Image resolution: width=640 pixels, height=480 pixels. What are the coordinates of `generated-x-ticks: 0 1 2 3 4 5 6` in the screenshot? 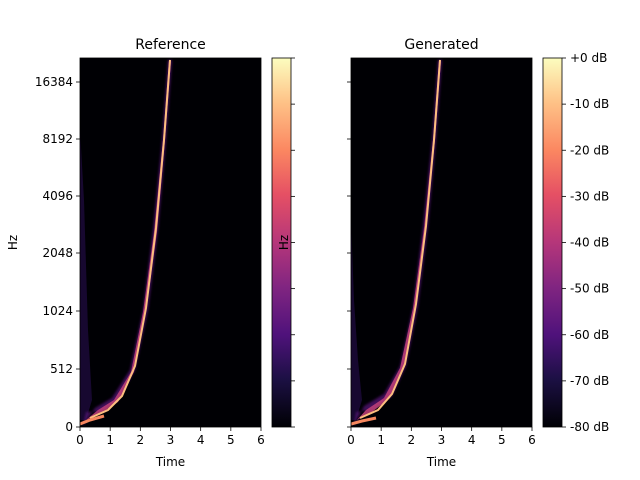 It's located at (441, 437).